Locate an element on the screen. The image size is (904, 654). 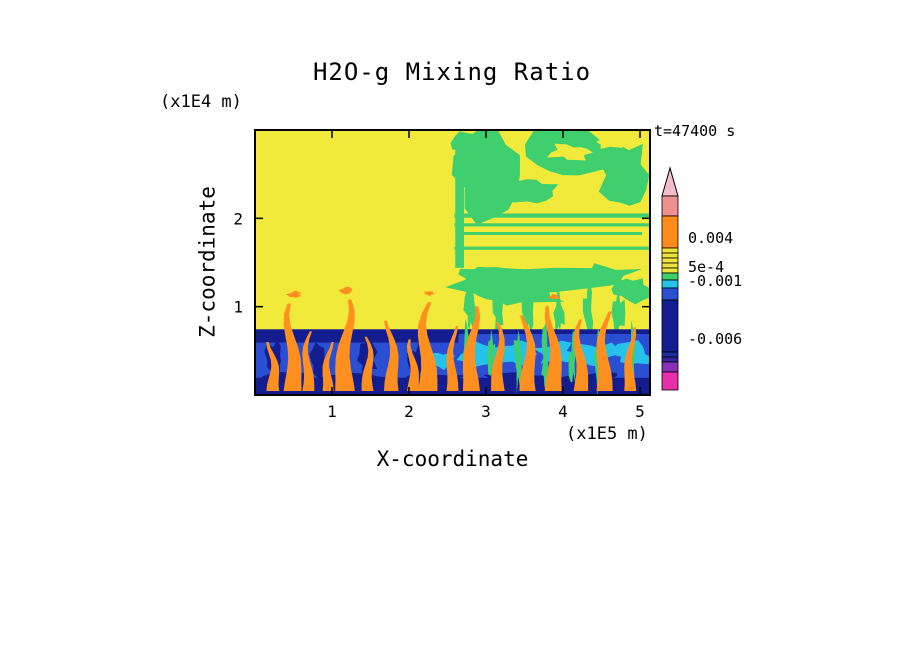
colorbar-label: 0.004 is located at coordinates (710, 238).